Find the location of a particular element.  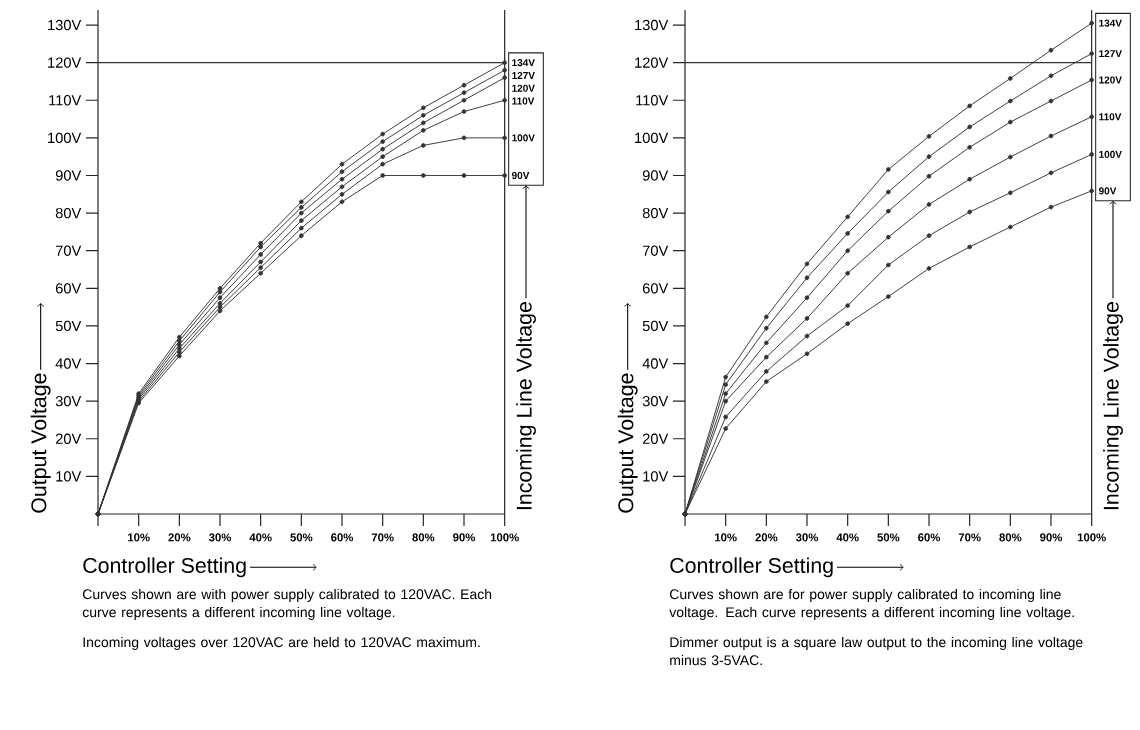

text: Dimmer output is a square law output to the incoming line voltage minus 3-5VAC. is located at coordinates (876, 651).